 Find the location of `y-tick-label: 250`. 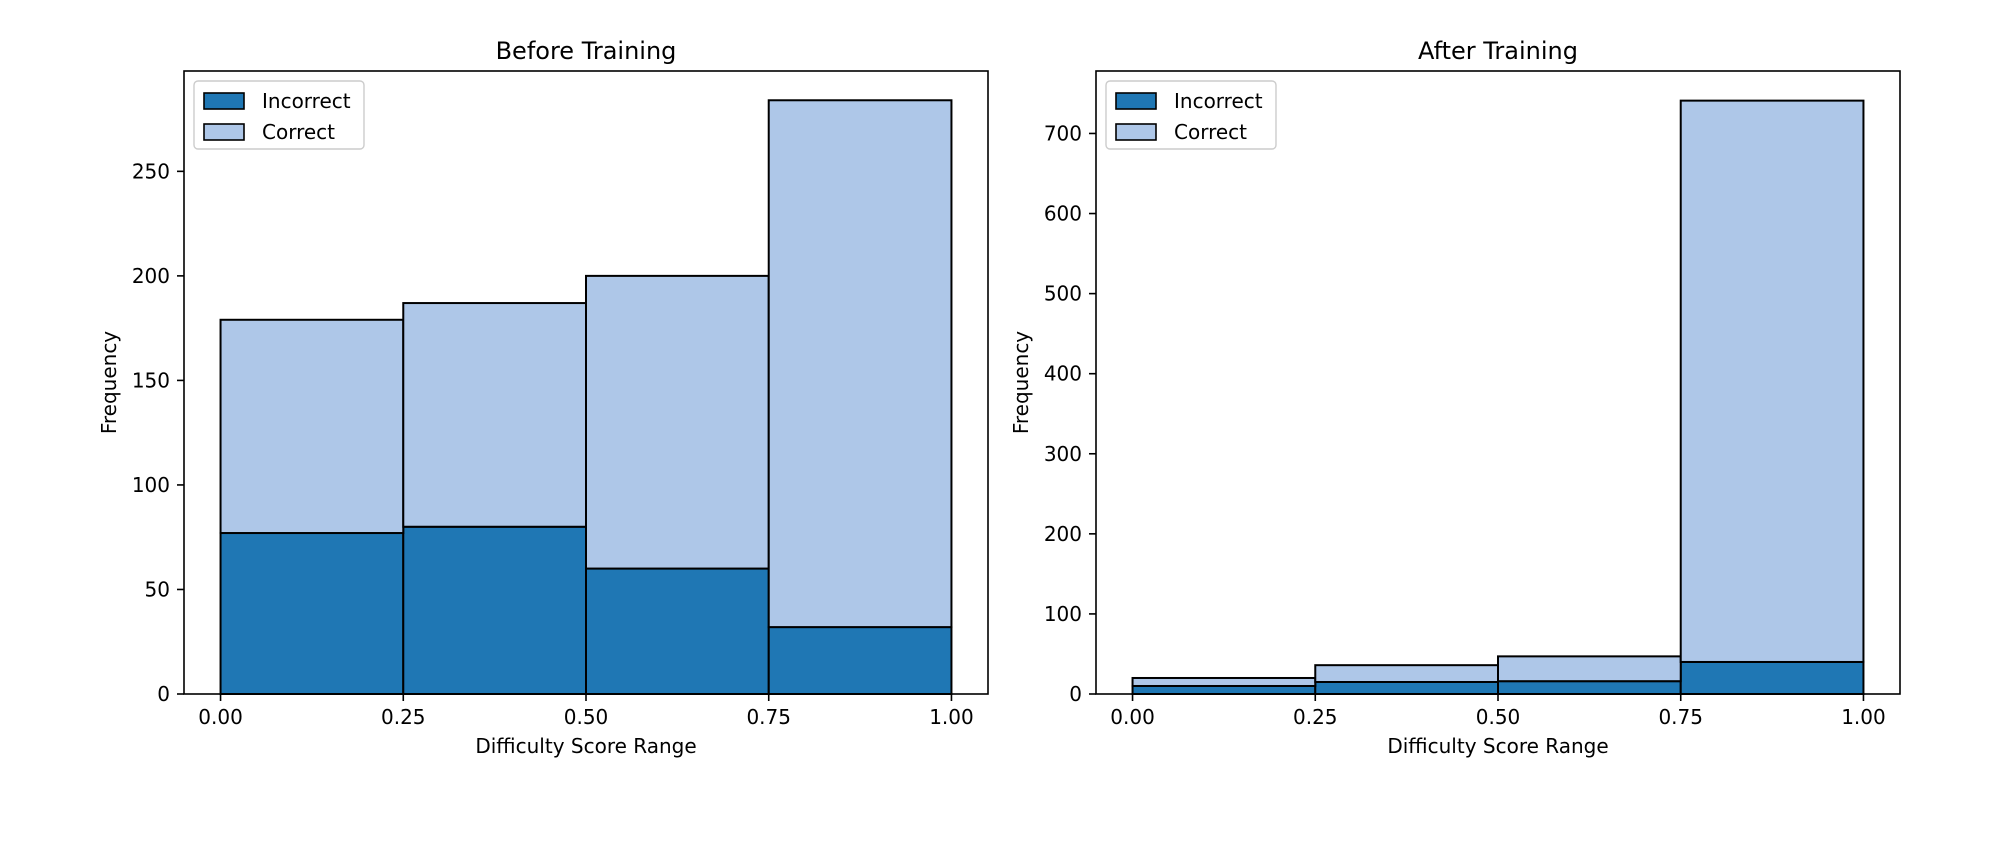

y-tick-label: 250 is located at coordinates (151, 171).